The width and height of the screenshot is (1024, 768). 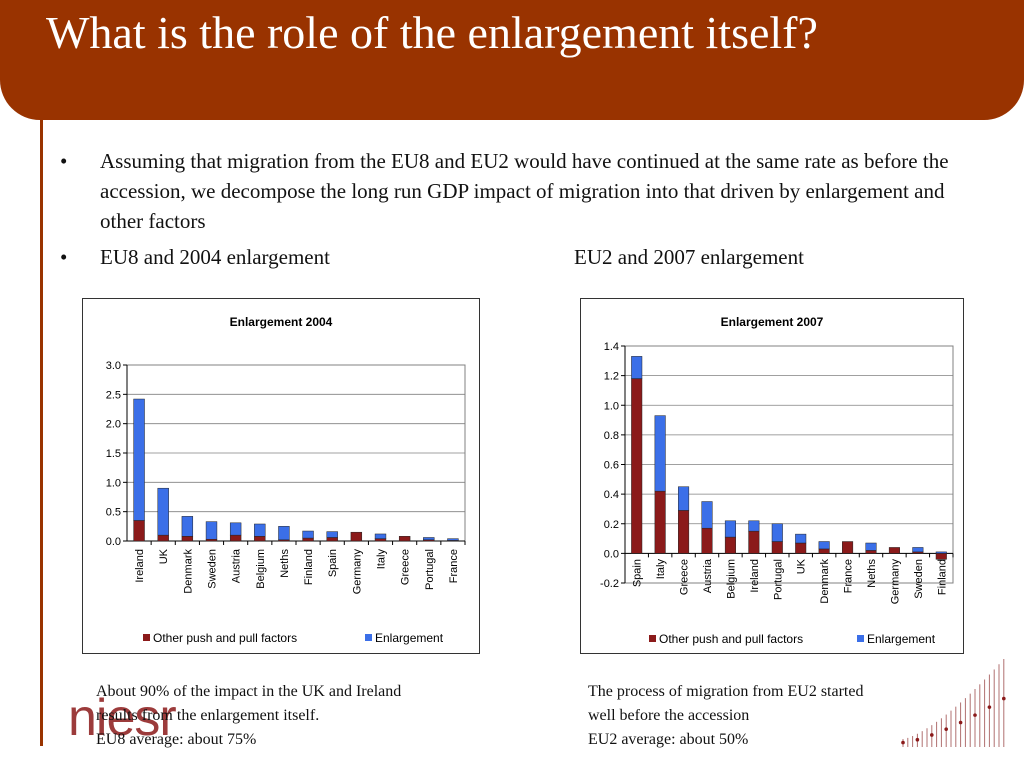 What do you see at coordinates (215, 257) in the screenshot?
I see `section-left-label: EU8 and 2004 enlargement` at bounding box center [215, 257].